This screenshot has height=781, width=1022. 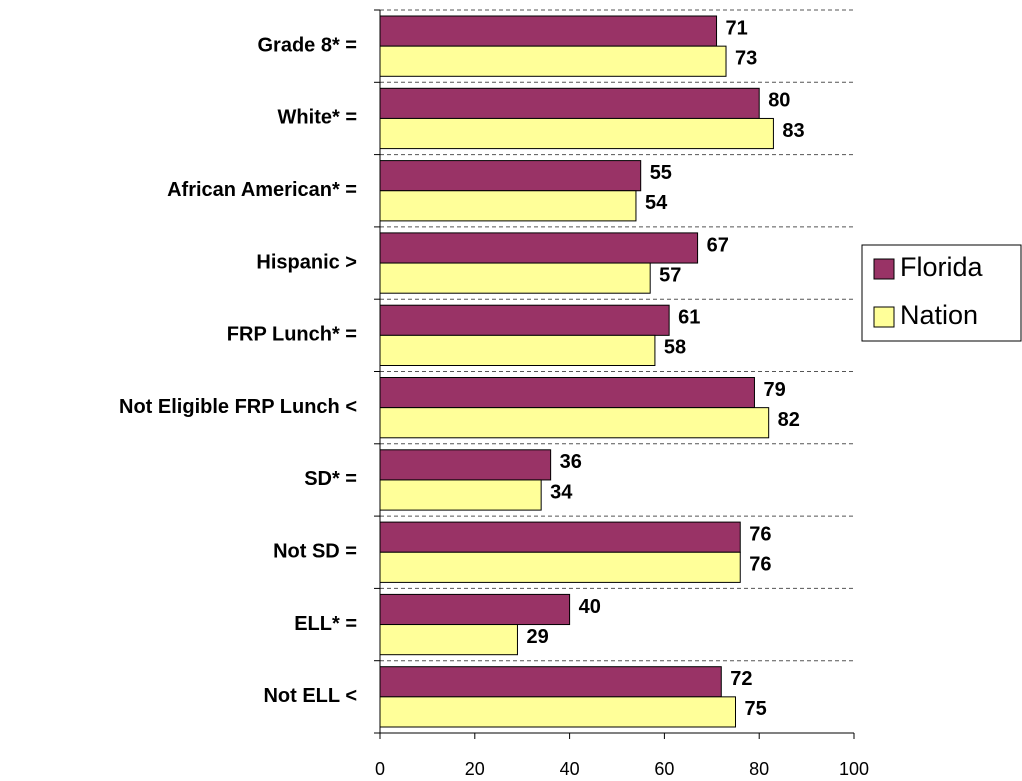 I want to click on value-label: 57, so click(x=670, y=275).